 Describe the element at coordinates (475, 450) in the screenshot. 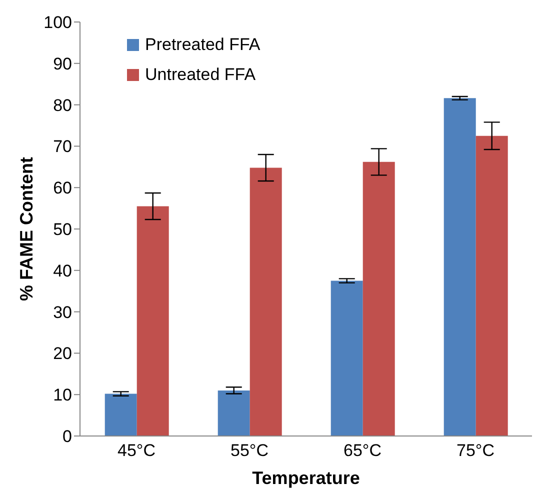

I see `x-tick-label: 75°C` at that location.